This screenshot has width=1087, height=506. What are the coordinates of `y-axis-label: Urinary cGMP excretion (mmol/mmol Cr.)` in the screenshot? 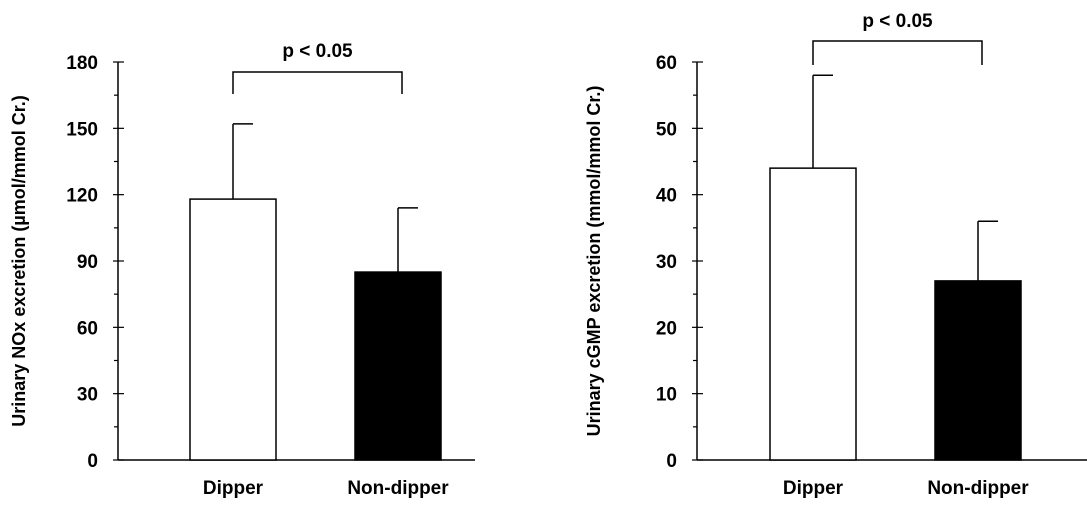 It's located at (594, 261).